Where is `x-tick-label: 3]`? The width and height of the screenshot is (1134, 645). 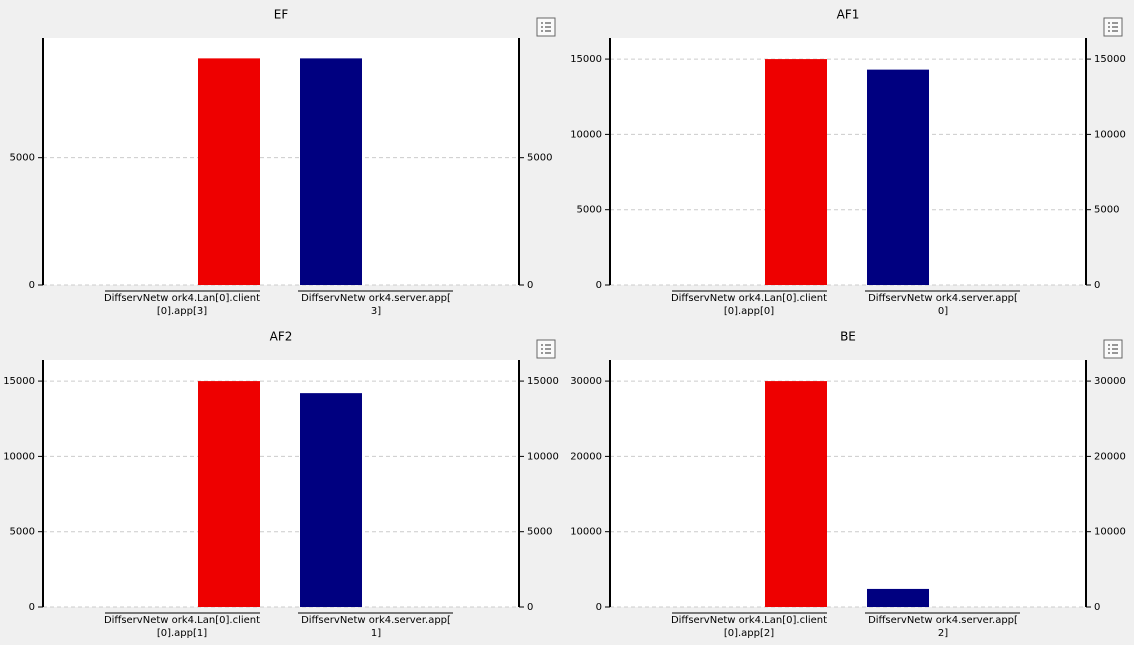 x-tick-label: 3] is located at coordinates (376, 311).